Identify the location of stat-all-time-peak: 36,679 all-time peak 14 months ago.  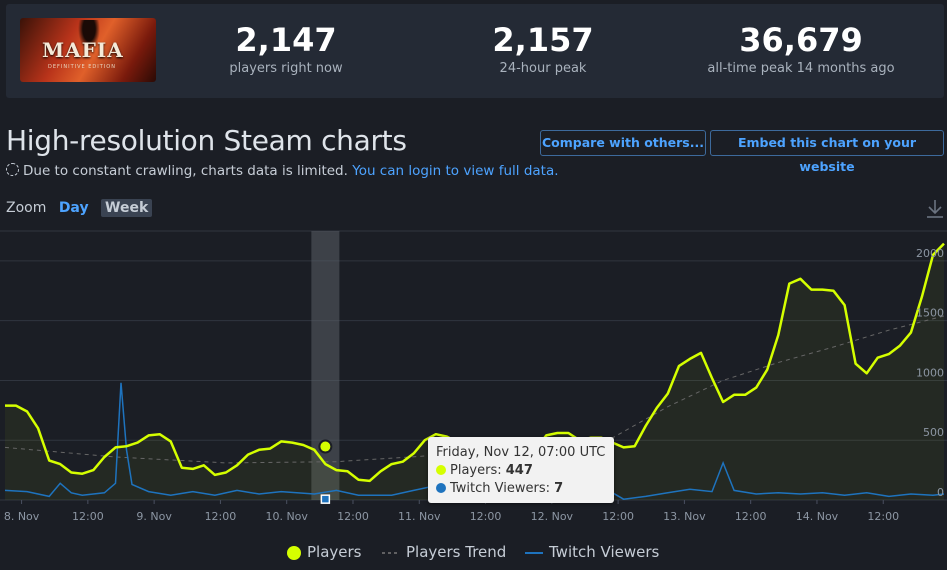
(801, 49).